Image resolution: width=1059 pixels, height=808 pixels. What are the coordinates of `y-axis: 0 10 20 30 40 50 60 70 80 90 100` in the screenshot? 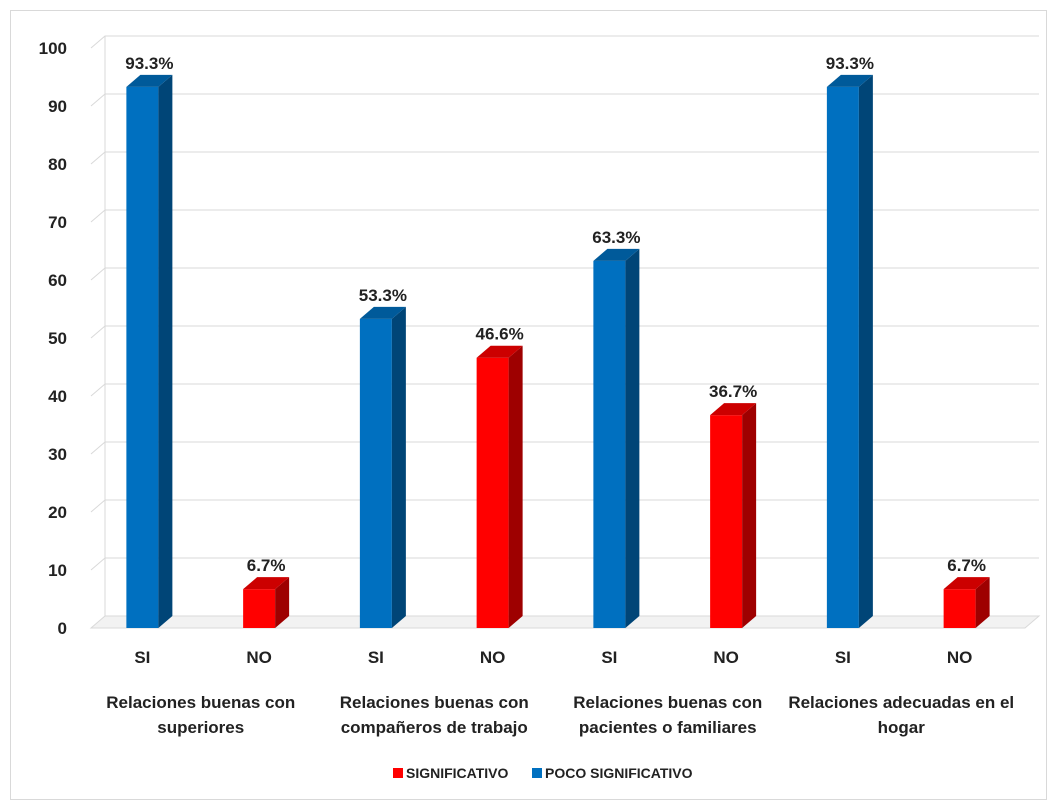 It's located at (53, 338).